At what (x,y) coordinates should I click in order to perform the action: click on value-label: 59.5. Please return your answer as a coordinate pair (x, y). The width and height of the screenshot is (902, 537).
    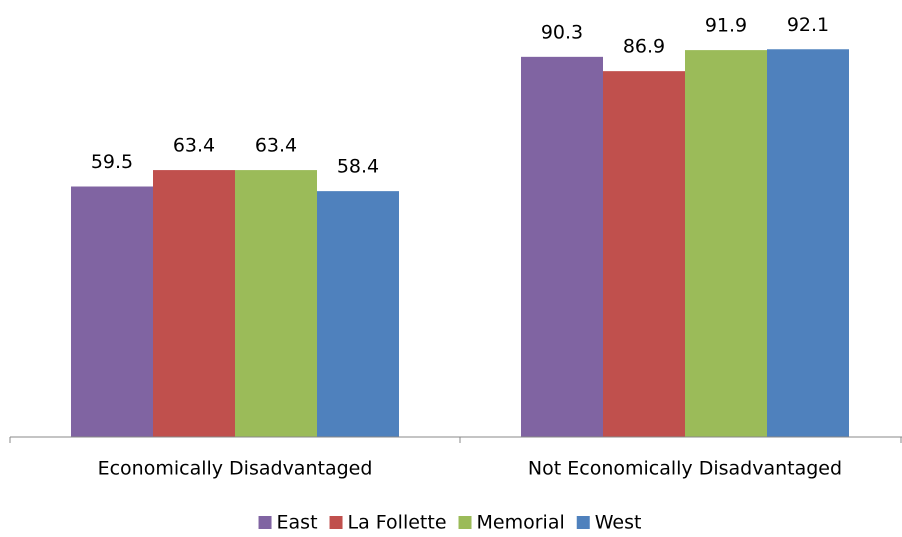
    Looking at the image, I should click on (112, 162).